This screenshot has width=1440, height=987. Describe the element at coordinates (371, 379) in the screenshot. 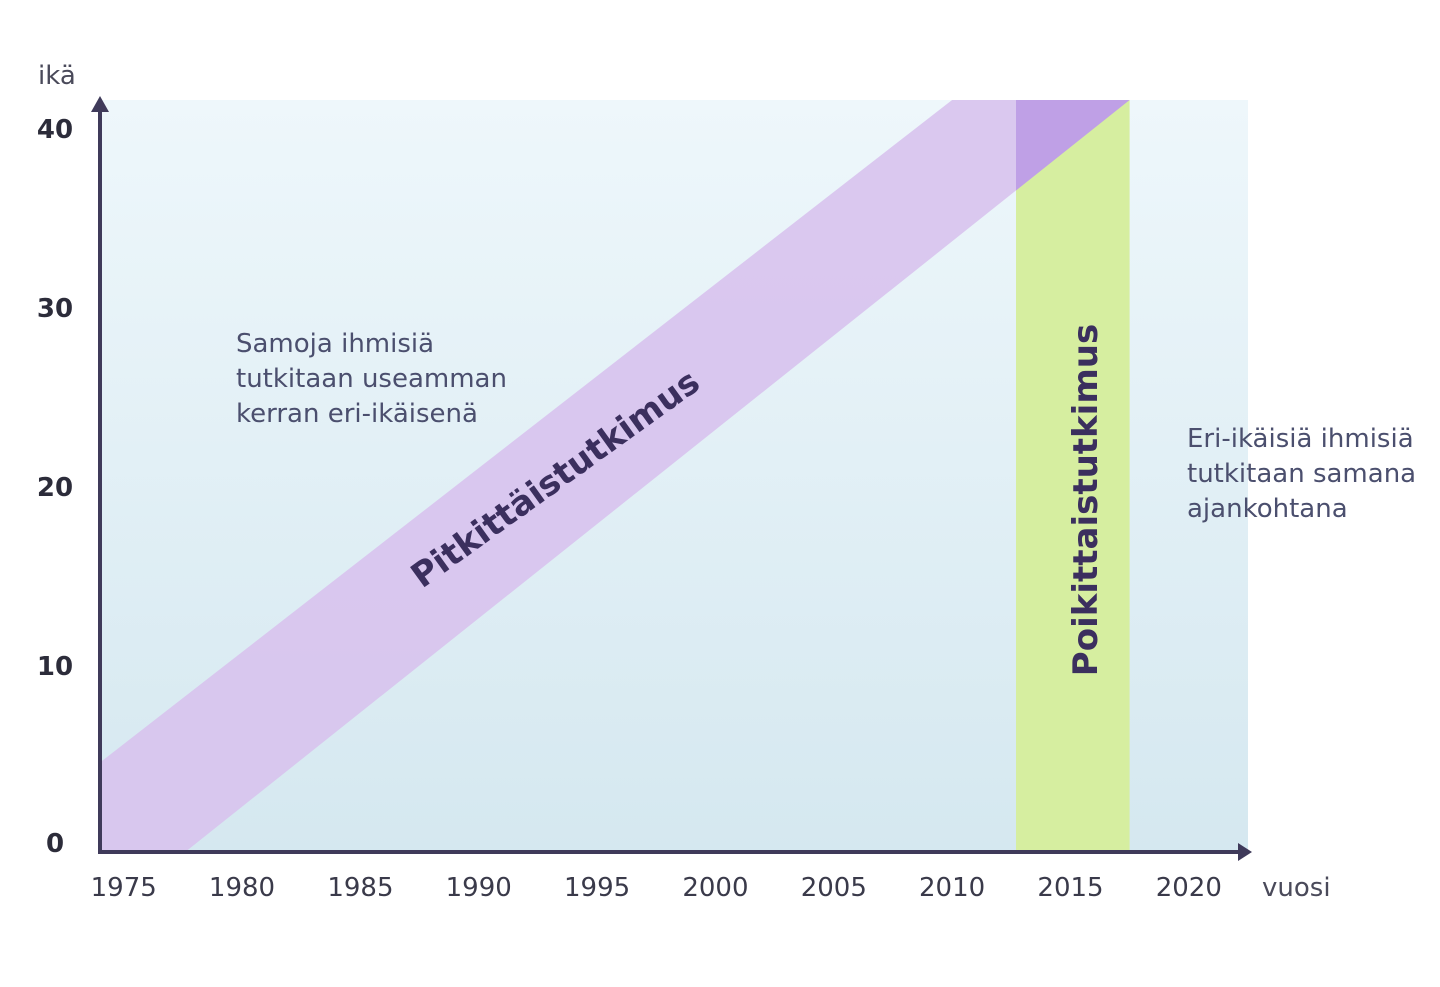

I see `longitudinal-description-line: tutkitaan useamman` at that location.